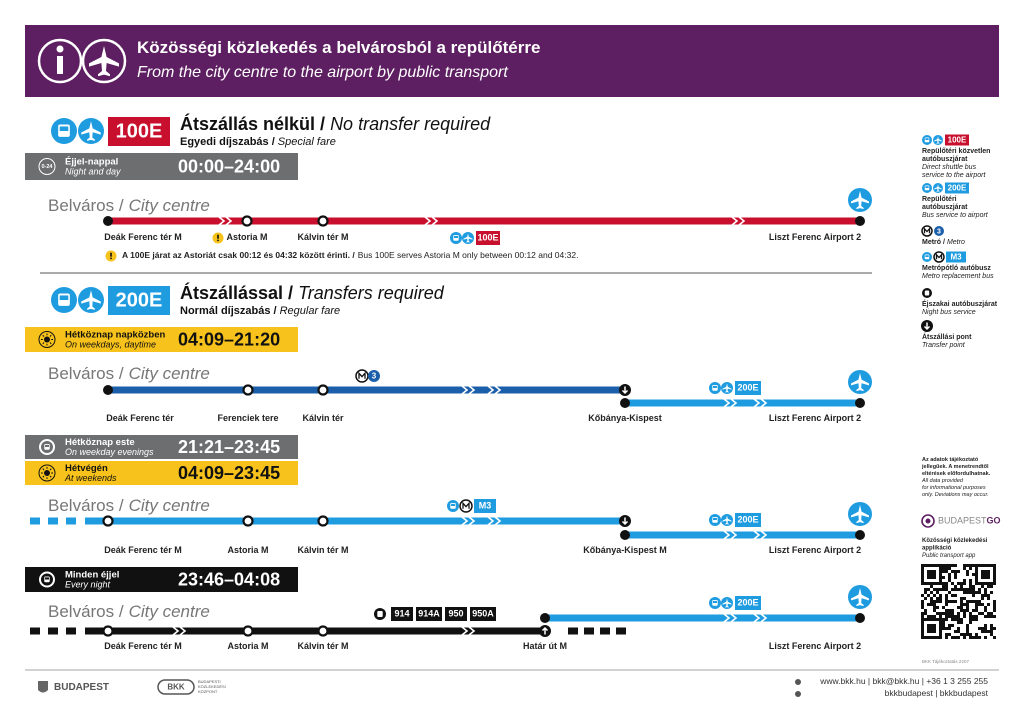 Image resolution: width=1024 pixels, height=724 pixels. Describe the element at coordinates (47, 166) in the screenshot. I see `clock-icon` at that location.